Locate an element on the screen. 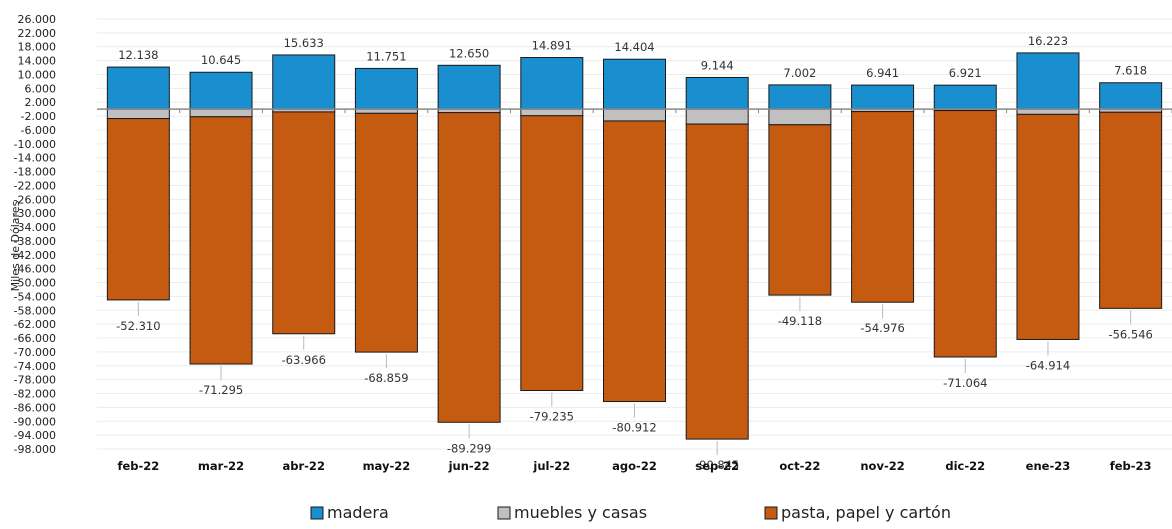 The width and height of the screenshot is (1172, 529). x-category-label: ago-22 is located at coordinates (634, 466).